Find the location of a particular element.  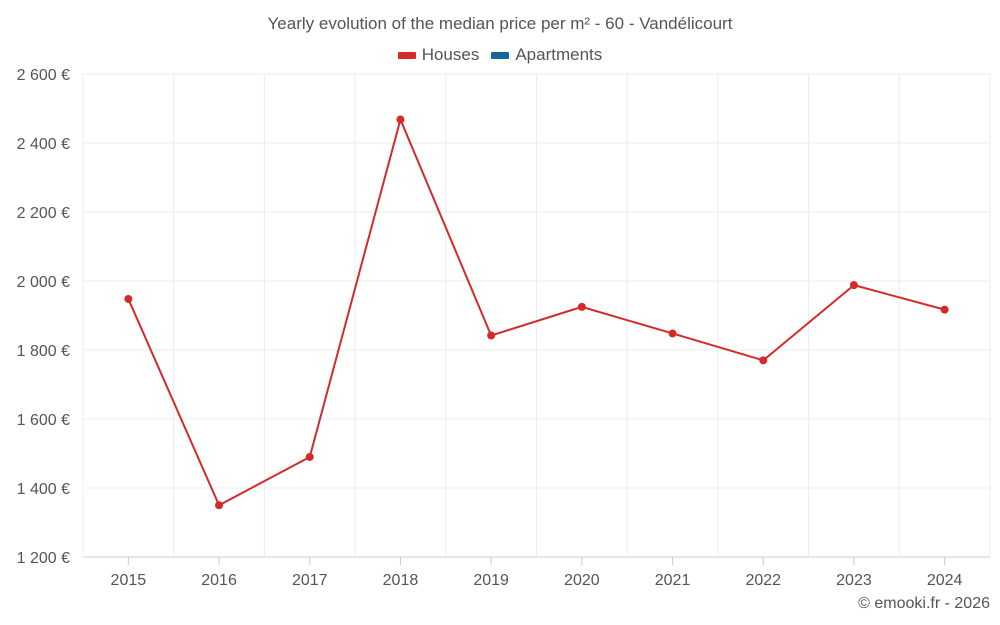

x-tick-label: 2016 is located at coordinates (219, 580).